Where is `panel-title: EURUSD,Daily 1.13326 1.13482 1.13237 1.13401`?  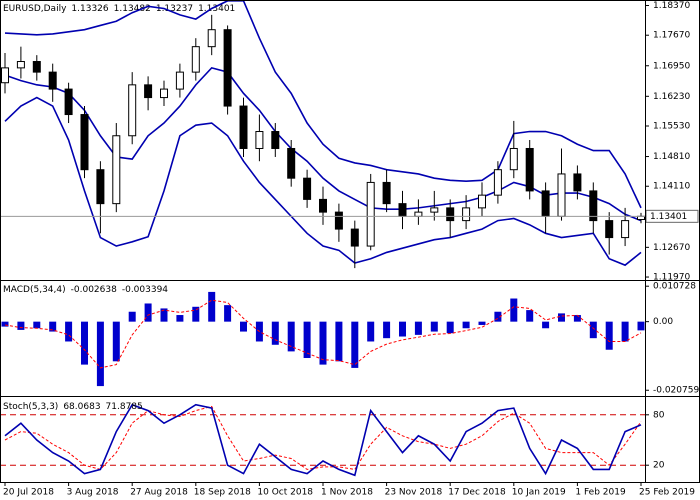
panel-title: EURUSD,Daily 1.13326 1.13482 1.13237 1.13401 is located at coordinates (119, 9).